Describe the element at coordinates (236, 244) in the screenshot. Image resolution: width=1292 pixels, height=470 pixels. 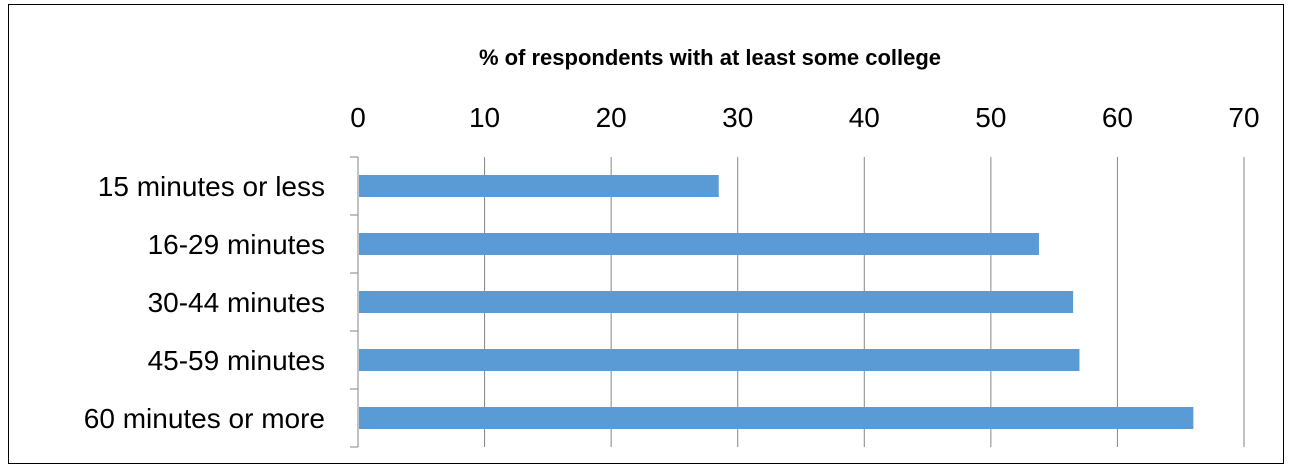
I see `category-label-2: 16-29 minutes` at that location.